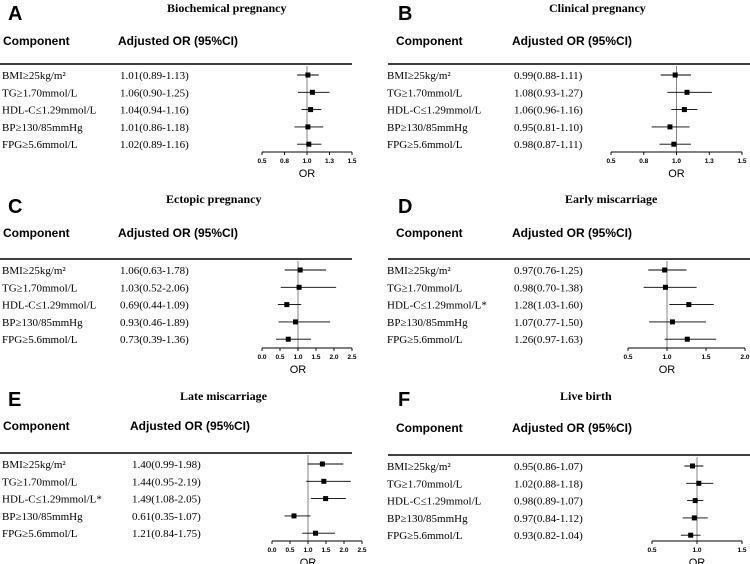  I want to click on panel-letter: B, so click(405, 14).